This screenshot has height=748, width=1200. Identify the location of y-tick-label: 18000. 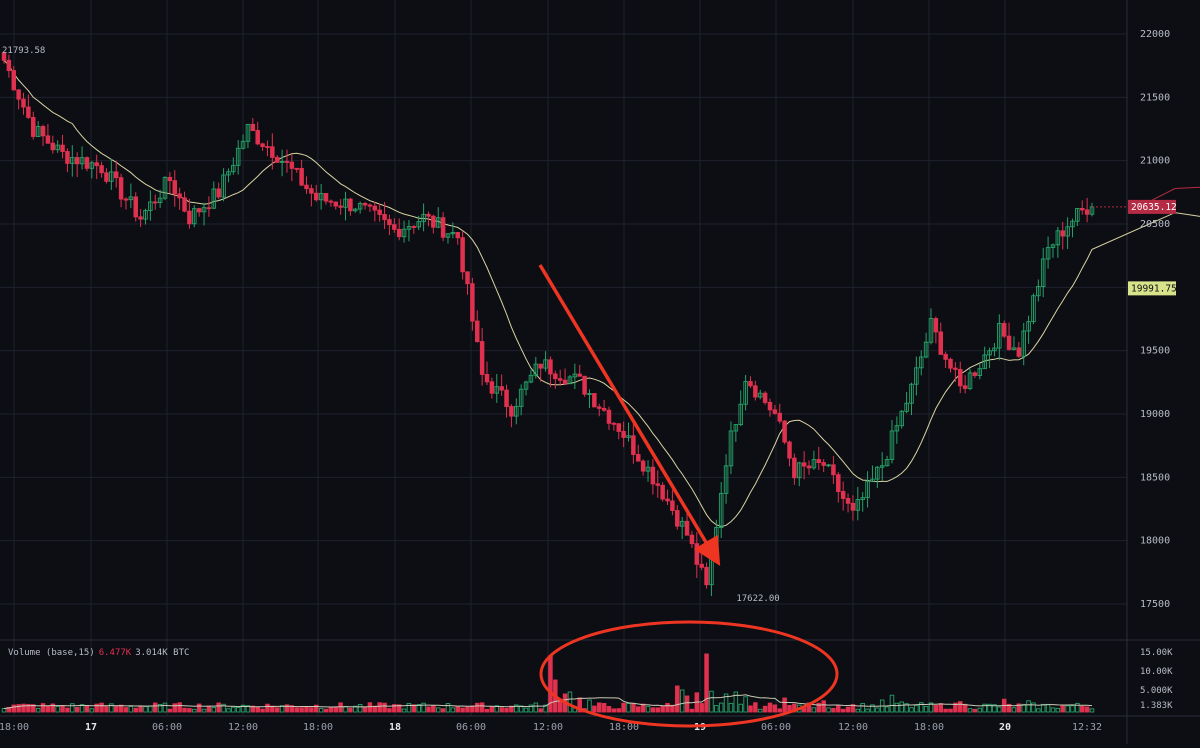
(1155, 541).